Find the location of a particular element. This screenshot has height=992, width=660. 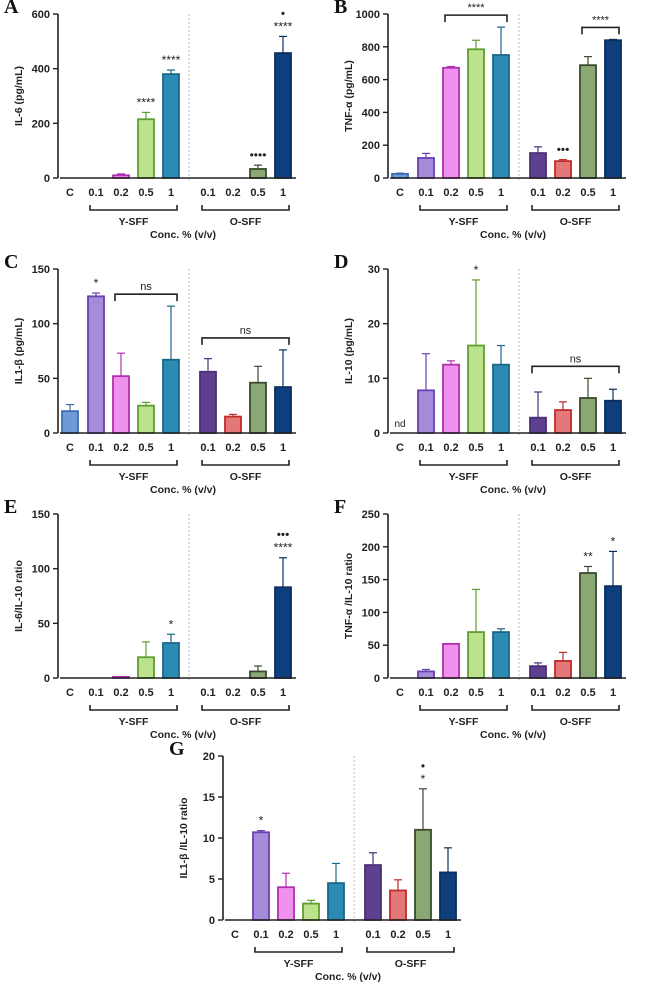

y-axis-label: IL-6/IL-10 ratio is located at coordinates (19, 596).